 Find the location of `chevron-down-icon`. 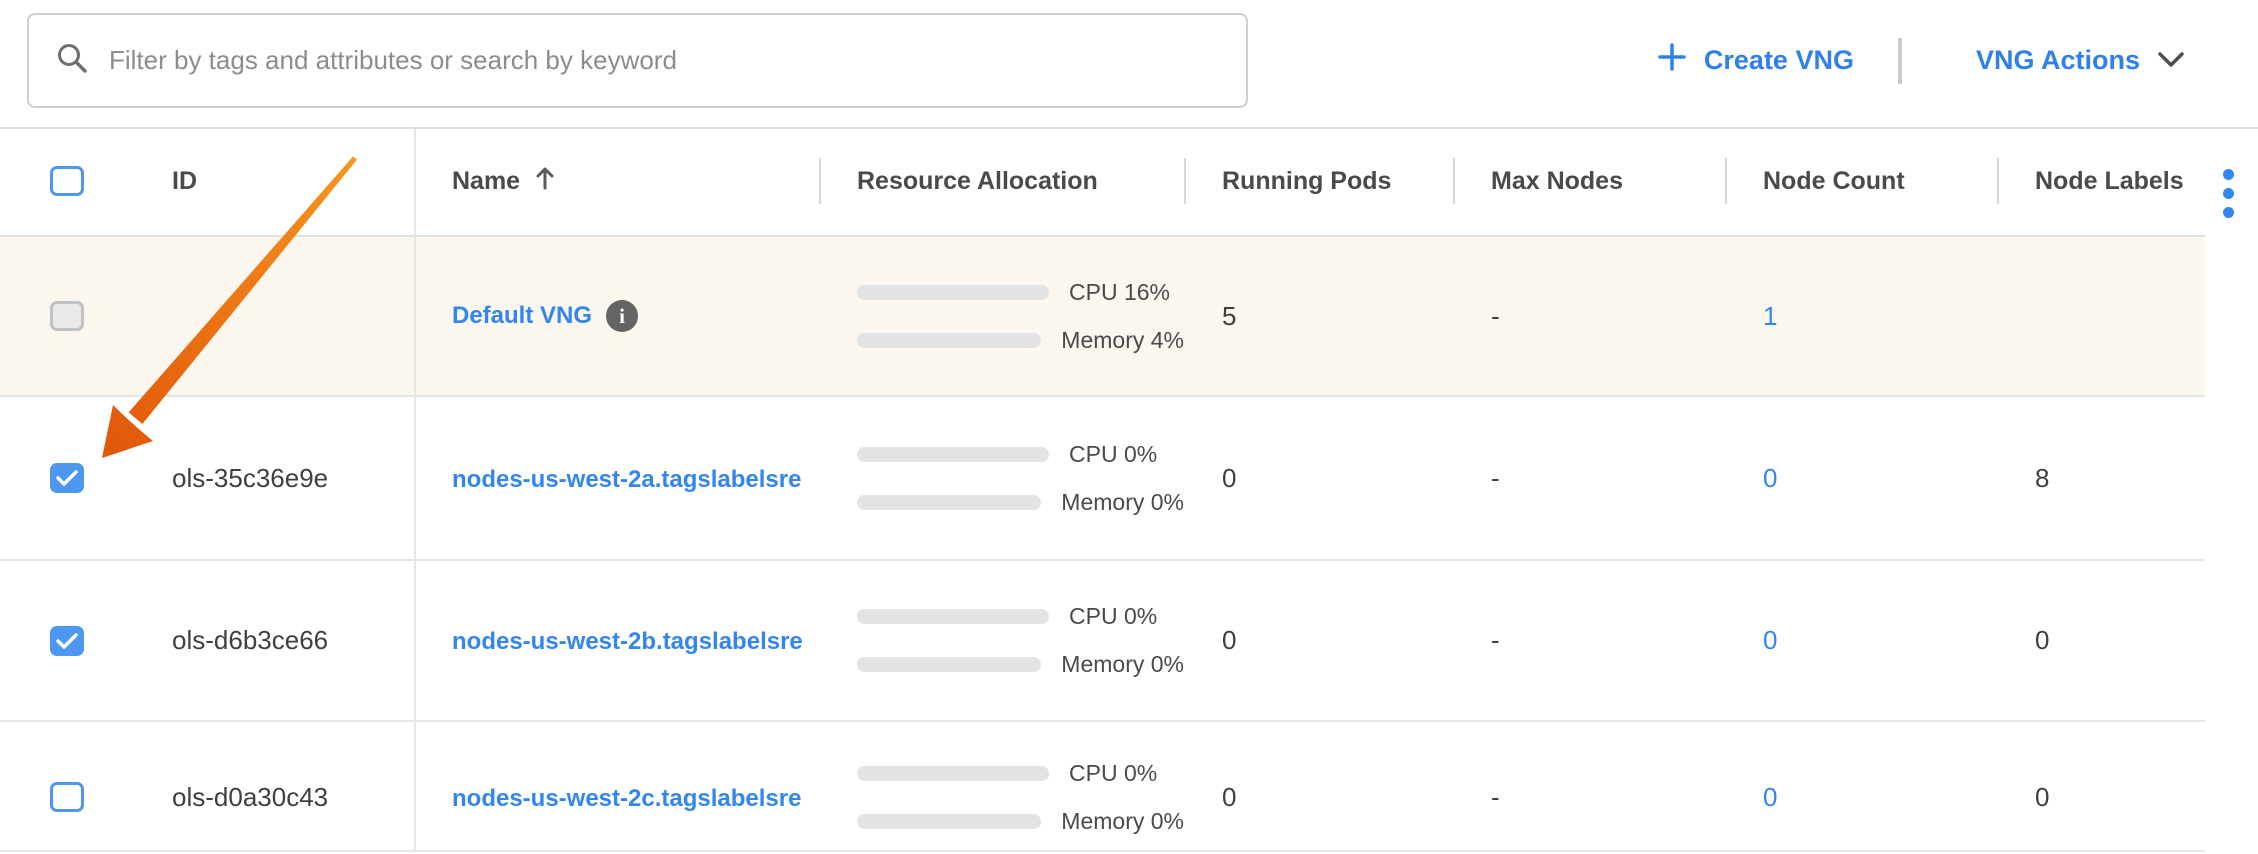

chevron-down-icon is located at coordinates (2171, 60).